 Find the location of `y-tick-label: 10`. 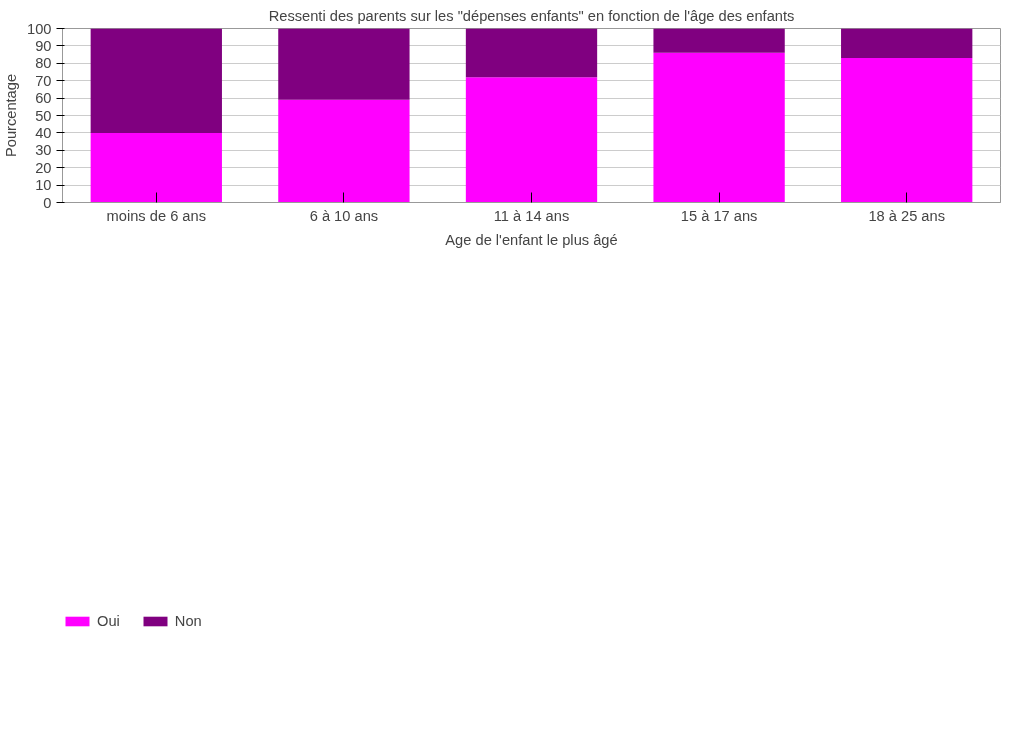

y-tick-label: 10 is located at coordinates (43, 185).